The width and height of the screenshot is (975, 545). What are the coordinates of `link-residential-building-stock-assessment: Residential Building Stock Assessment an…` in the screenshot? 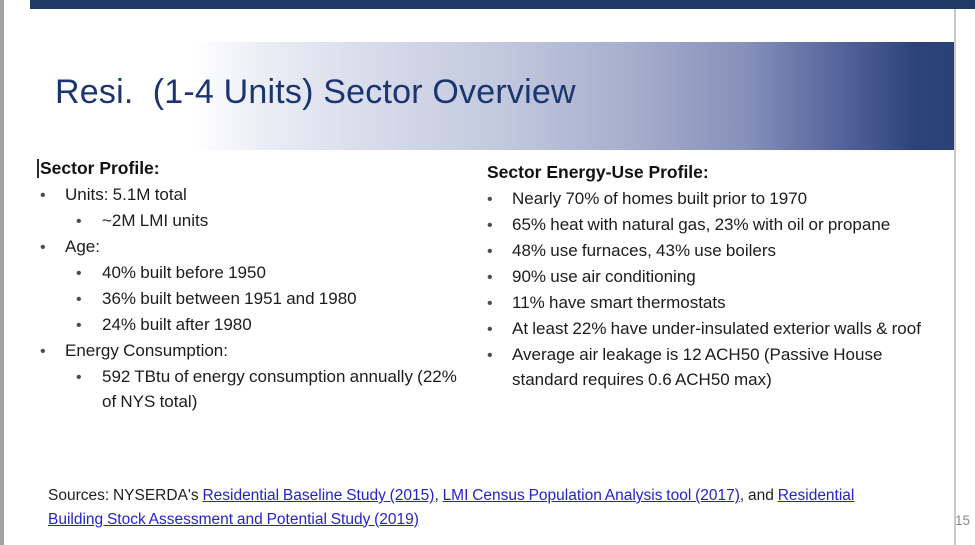 It's located at (451, 507).